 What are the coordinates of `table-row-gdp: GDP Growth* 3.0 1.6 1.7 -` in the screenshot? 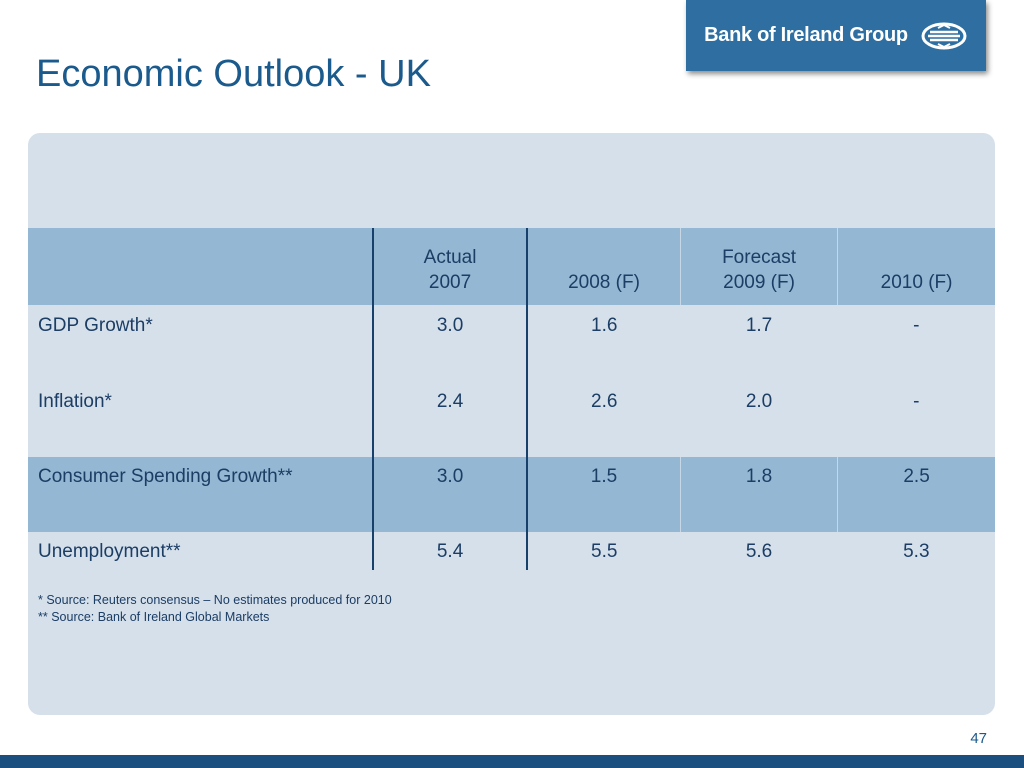 It's located at (511, 343).